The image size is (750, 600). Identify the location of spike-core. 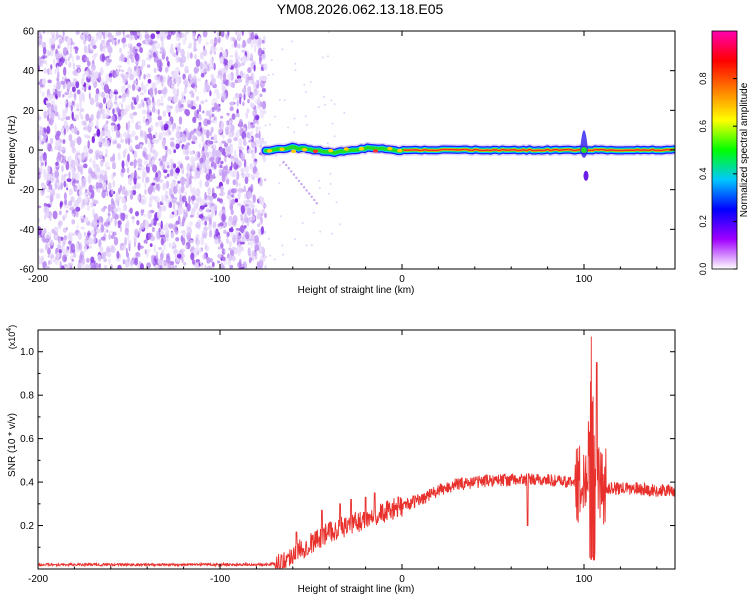
(584, 150).